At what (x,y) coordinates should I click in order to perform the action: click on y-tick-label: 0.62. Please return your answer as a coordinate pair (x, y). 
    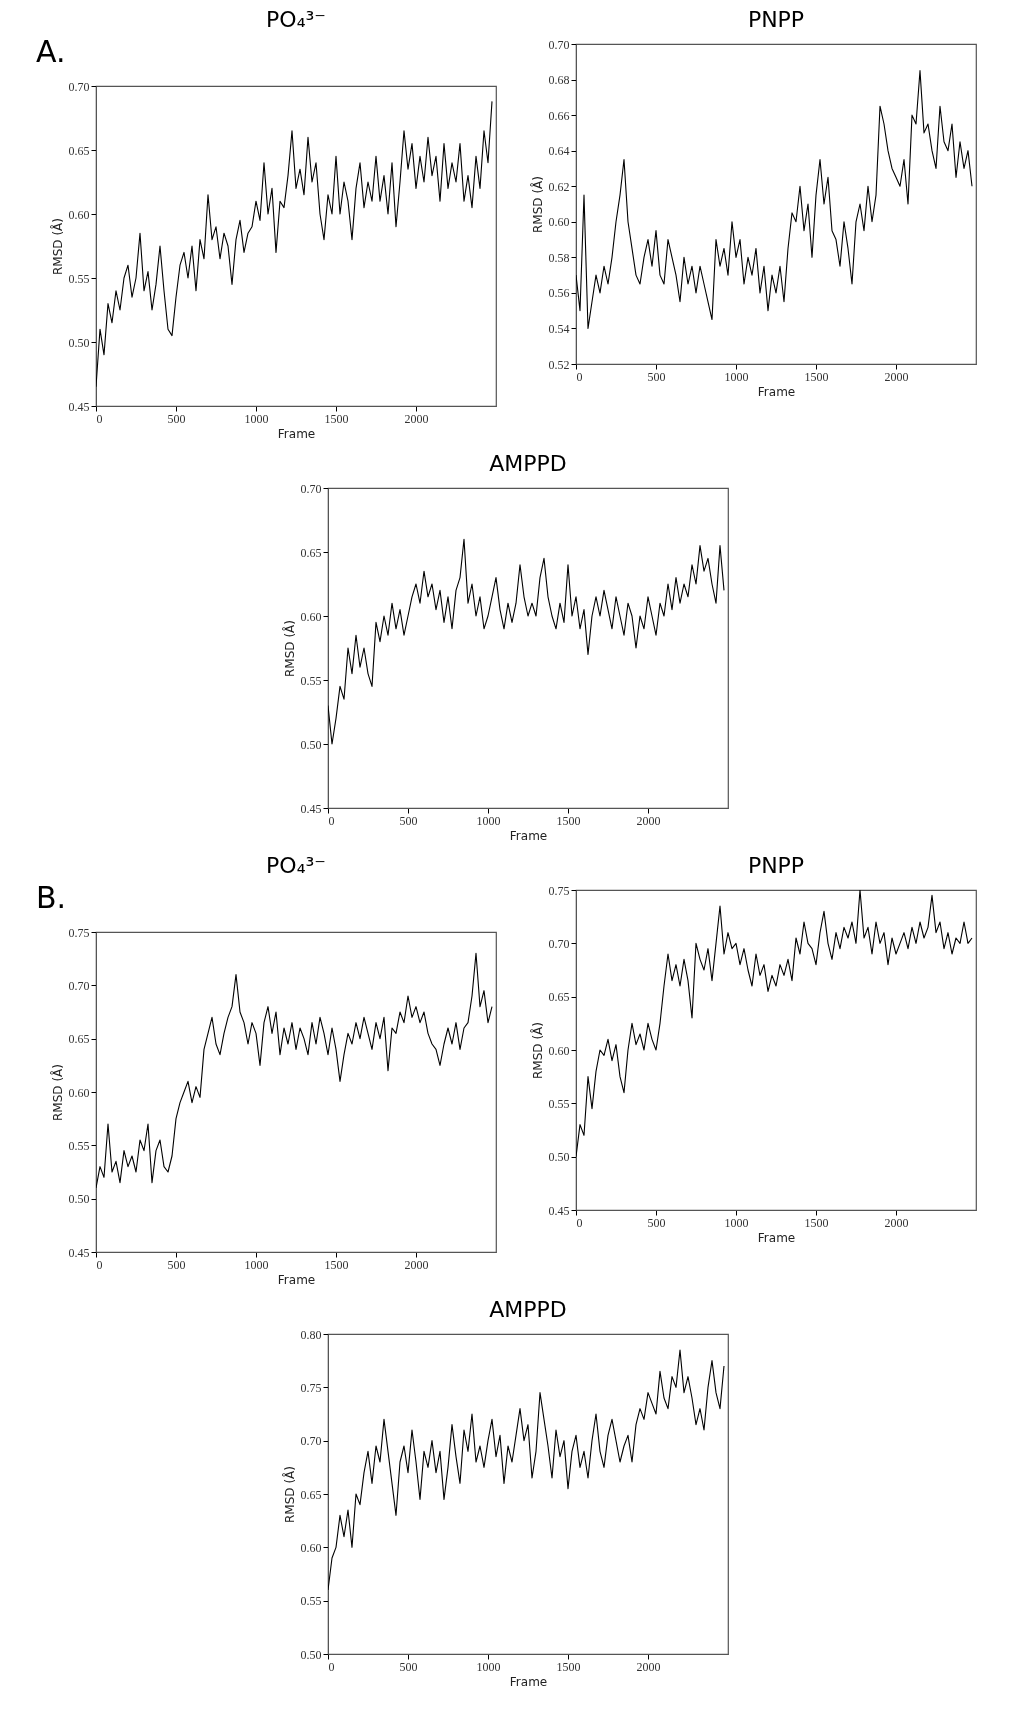
    Looking at the image, I should click on (558, 186).